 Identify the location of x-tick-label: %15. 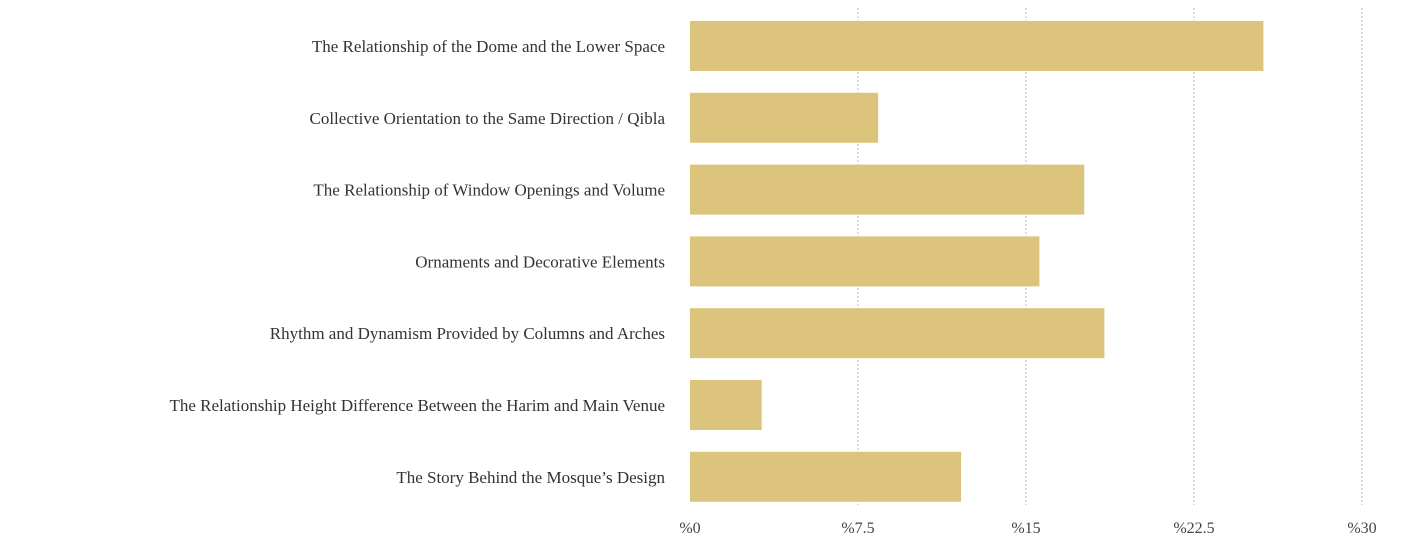
(1025, 528).